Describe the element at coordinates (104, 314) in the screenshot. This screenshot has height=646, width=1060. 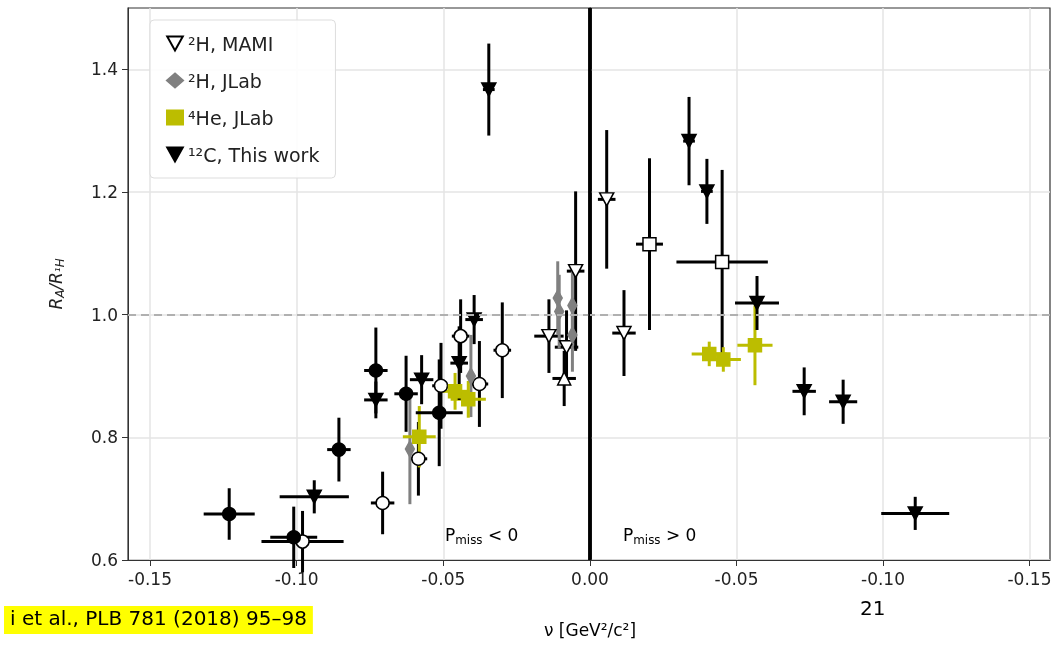
I see `y-tick-label: 1.0` at that location.